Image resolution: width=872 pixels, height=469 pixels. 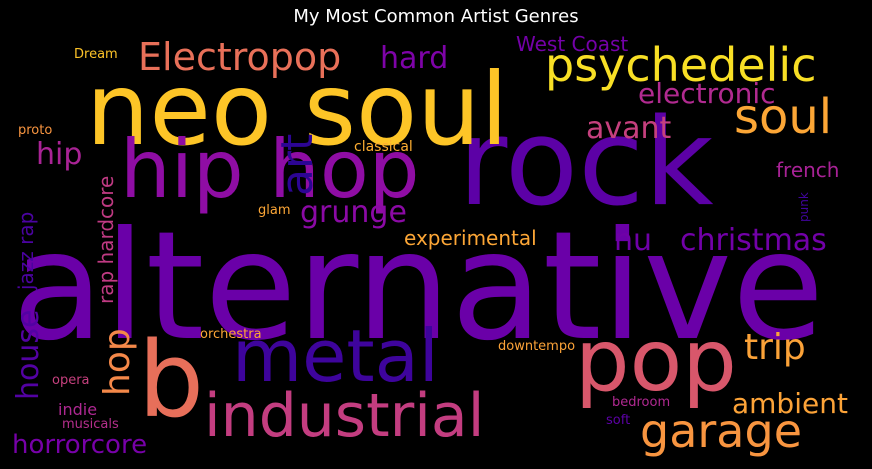 I want to click on word-glam: glam, so click(x=274, y=210).